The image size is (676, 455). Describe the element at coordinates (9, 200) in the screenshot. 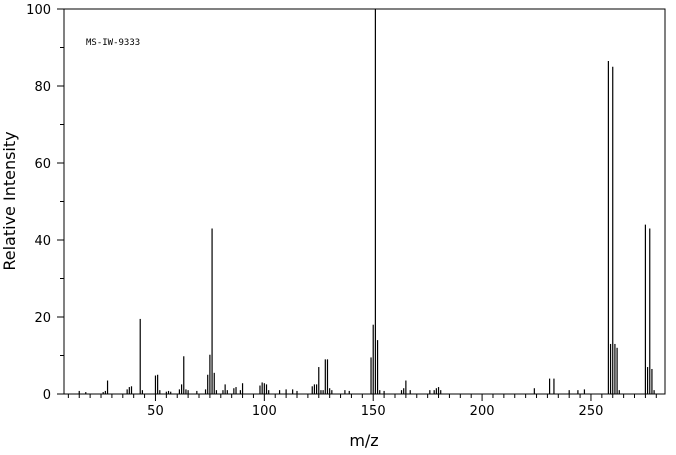

I see `y-axis-title: Relative Intensity` at that location.